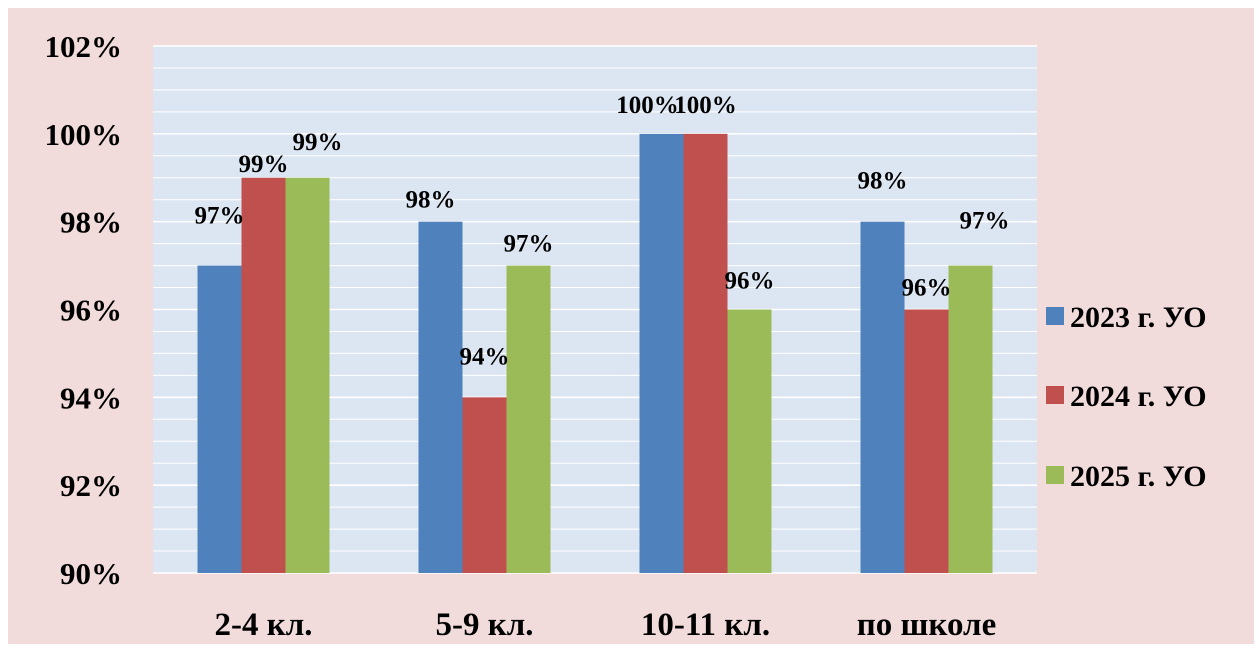 This screenshot has width=1259, height=654. I want to click on y-tick-label: 96%, so click(91, 310).